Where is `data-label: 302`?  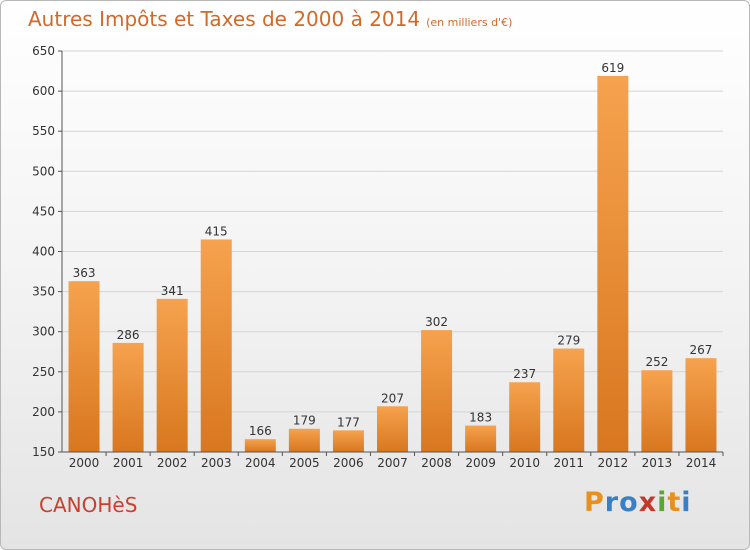 data-label: 302 is located at coordinates (436, 322).